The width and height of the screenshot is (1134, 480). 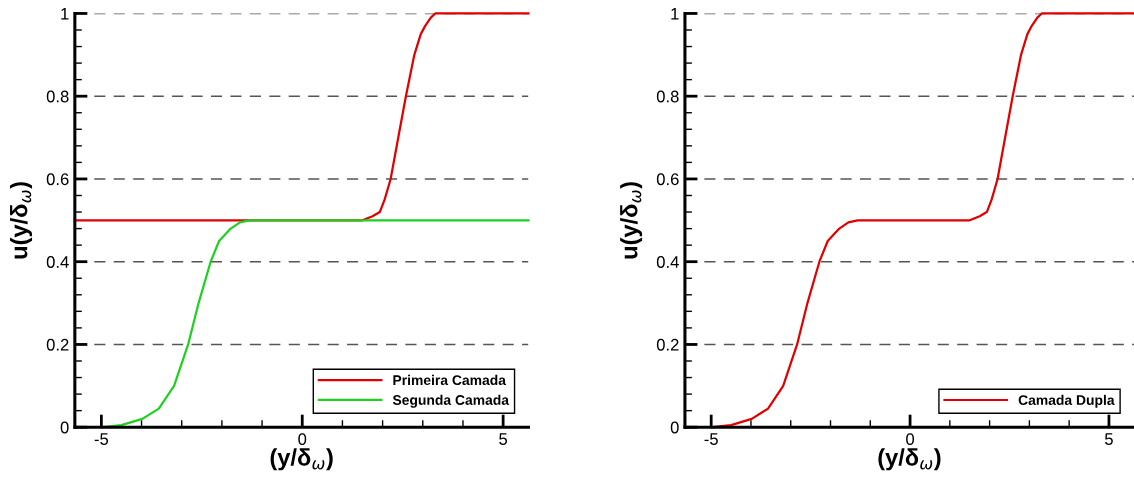 What do you see at coordinates (450, 380) in the screenshot?
I see `legend-label: Primeira Camada` at bounding box center [450, 380].